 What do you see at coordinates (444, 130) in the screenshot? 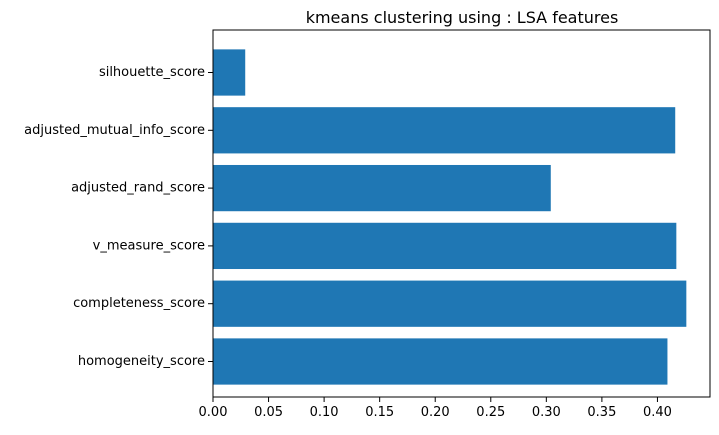
I see `bar-adjusted-mutual-info-score` at bounding box center [444, 130].